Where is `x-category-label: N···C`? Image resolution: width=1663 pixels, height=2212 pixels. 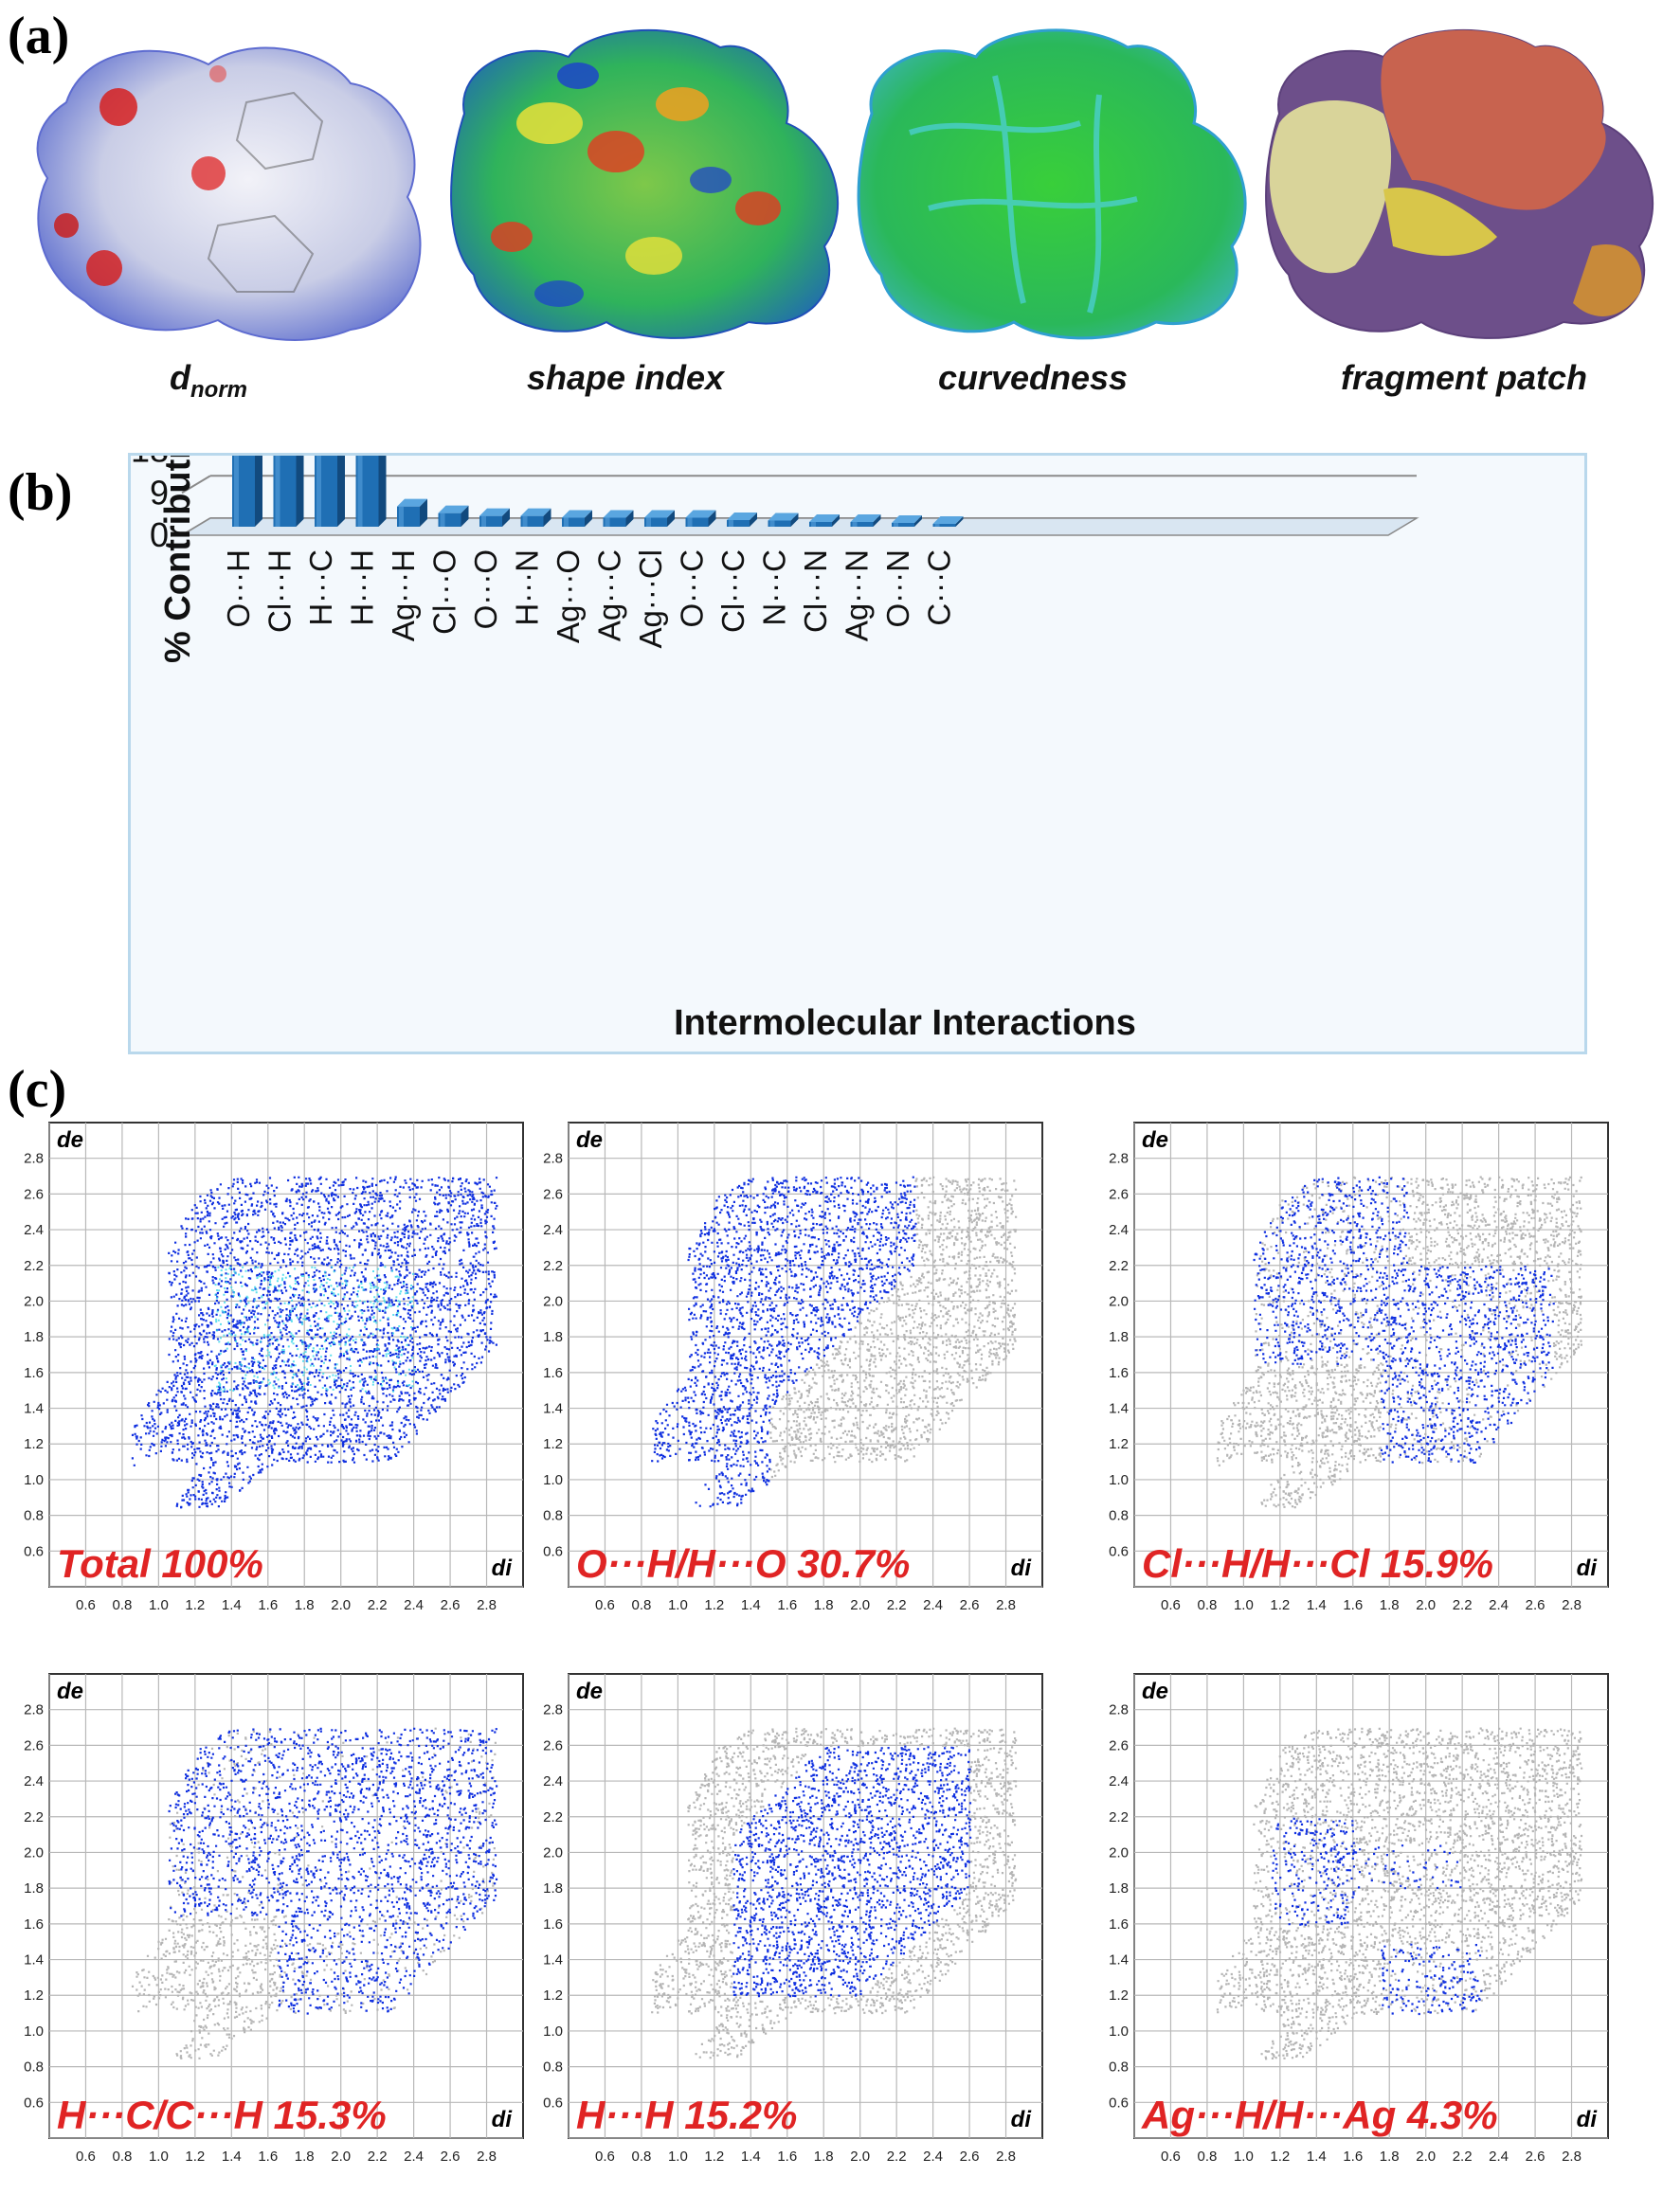
x-category-label: N···C is located at coordinates (775, 588).